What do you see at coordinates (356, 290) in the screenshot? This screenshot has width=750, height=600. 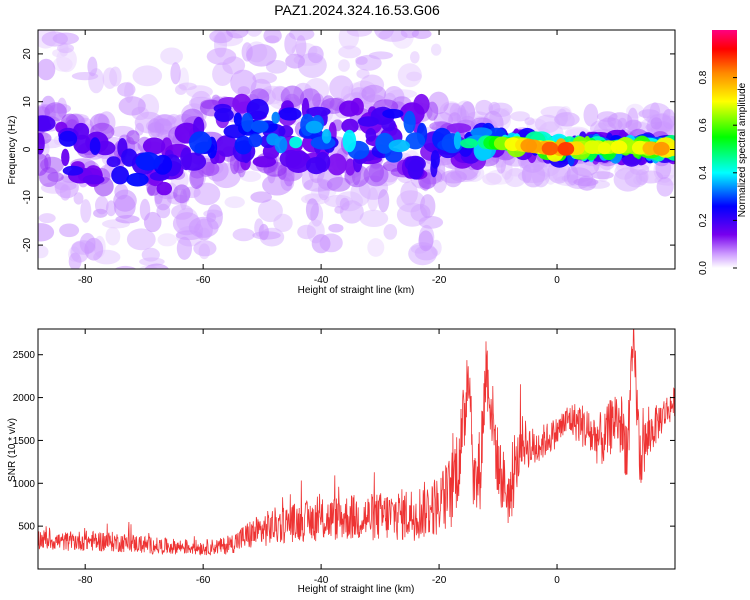 I see `spectrogram-x-label: Height of straight line (km)` at bounding box center [356, 290].